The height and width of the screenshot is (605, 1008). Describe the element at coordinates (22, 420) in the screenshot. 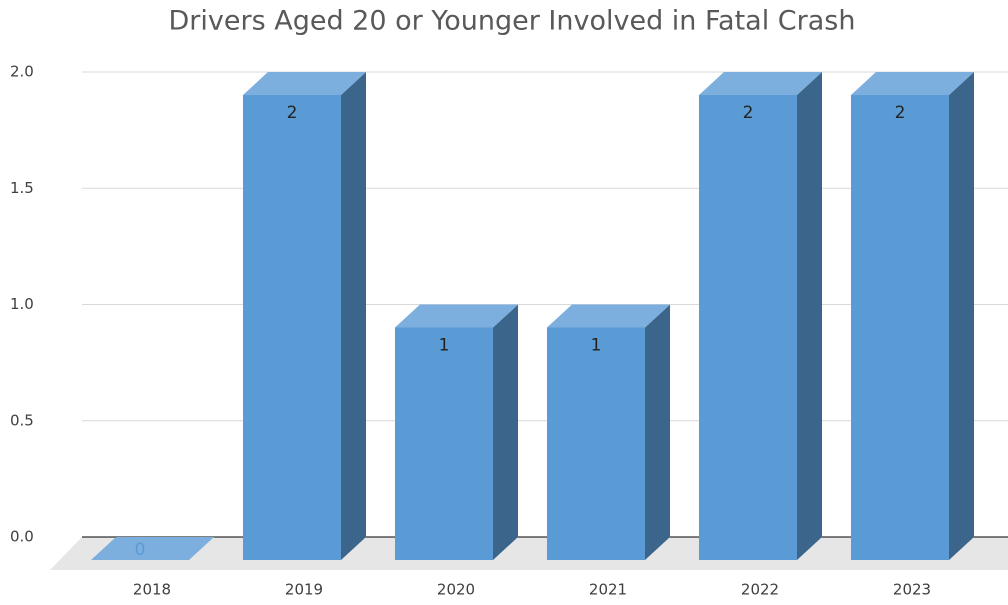

I see `y-tick-label: 0.5` at that location.